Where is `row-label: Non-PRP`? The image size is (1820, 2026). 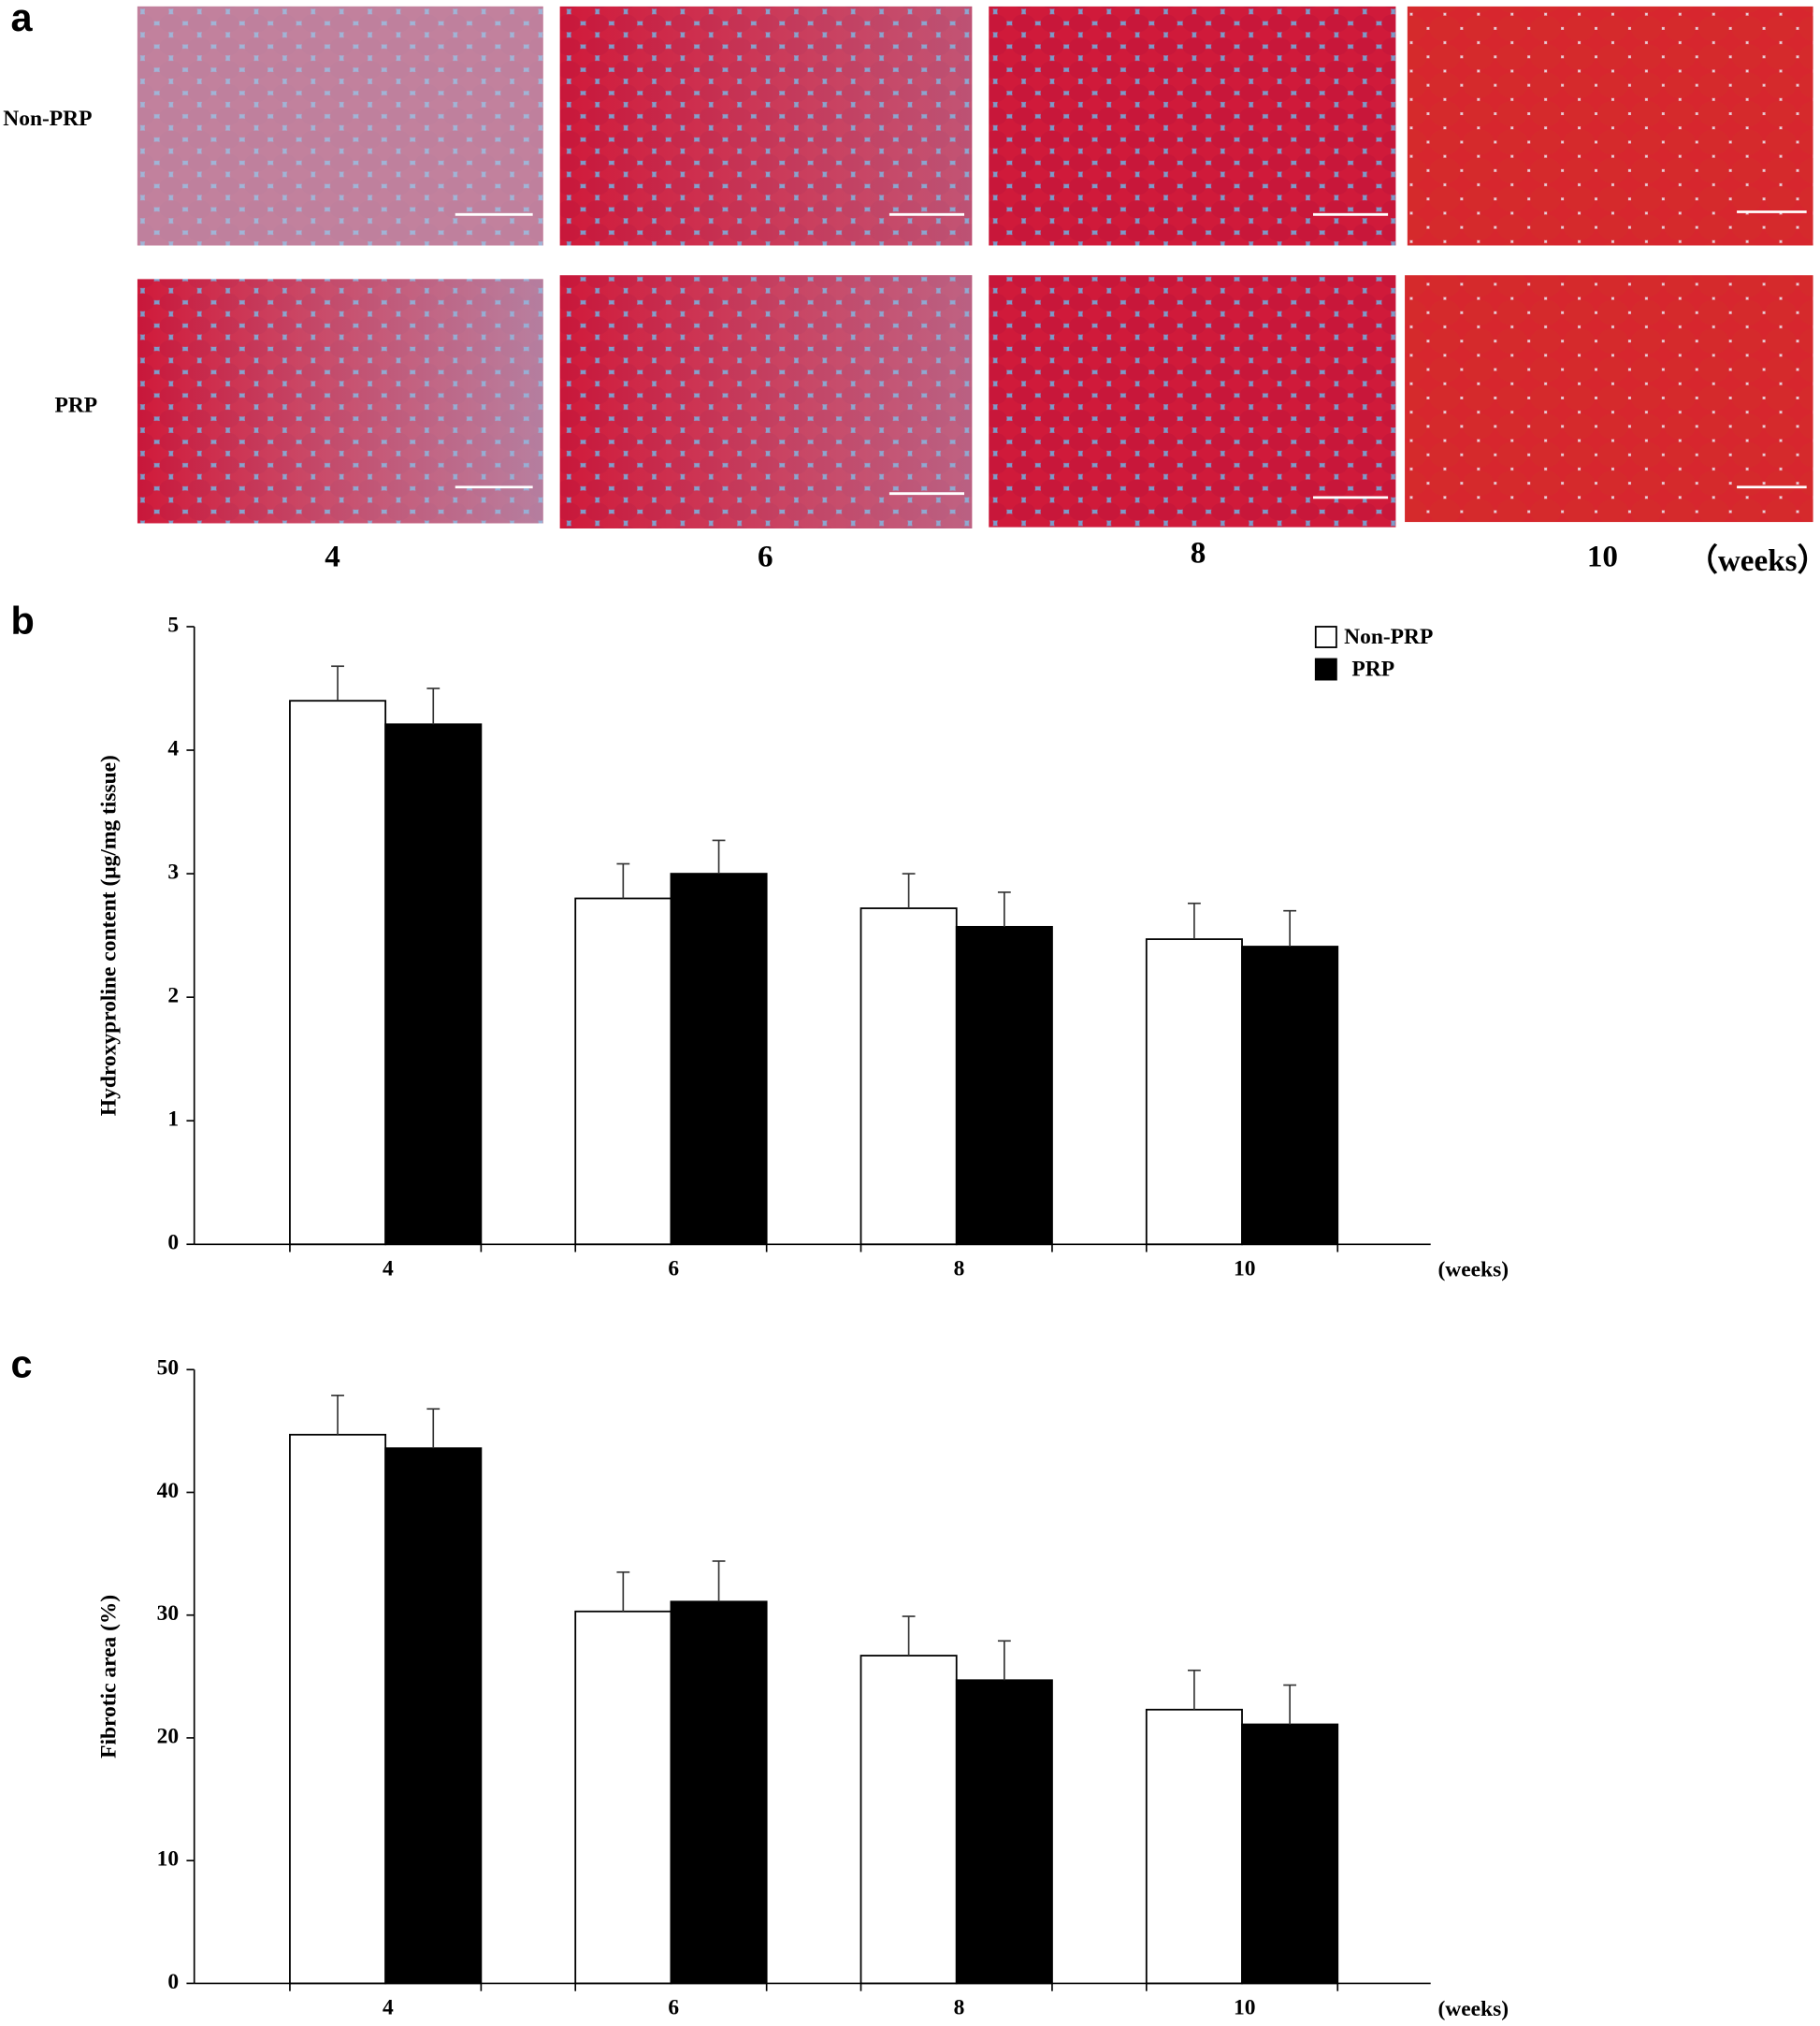 row-label: Non-PRP is located at coordinates (47, 119).